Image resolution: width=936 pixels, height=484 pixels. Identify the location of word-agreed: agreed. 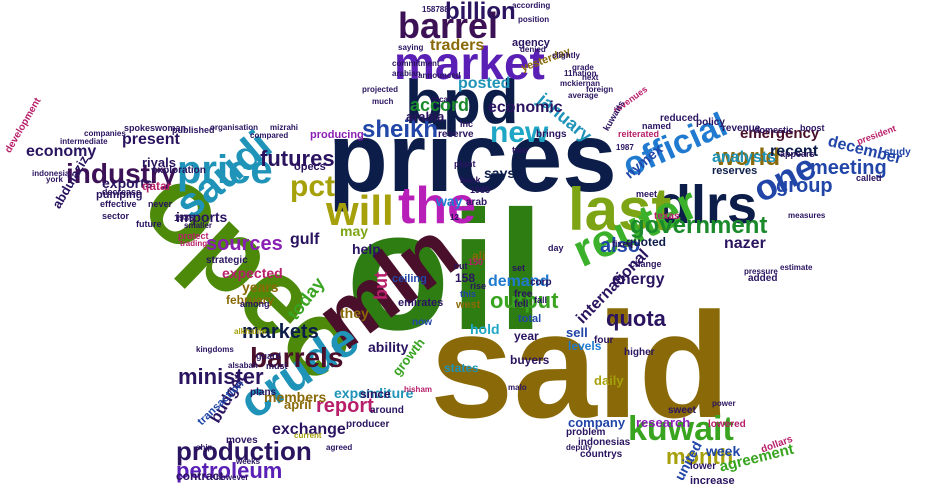
(339, 447).